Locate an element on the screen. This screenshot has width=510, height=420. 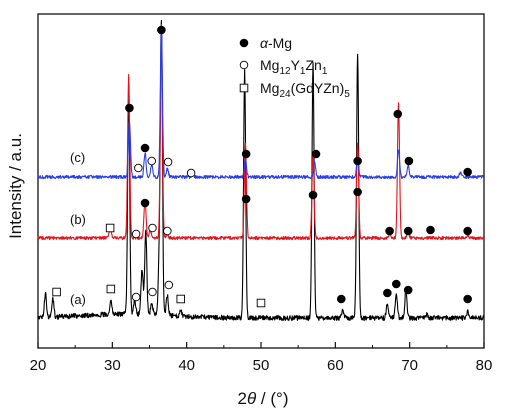
x-tick-label: 40 is located at coordinates (186, 365).